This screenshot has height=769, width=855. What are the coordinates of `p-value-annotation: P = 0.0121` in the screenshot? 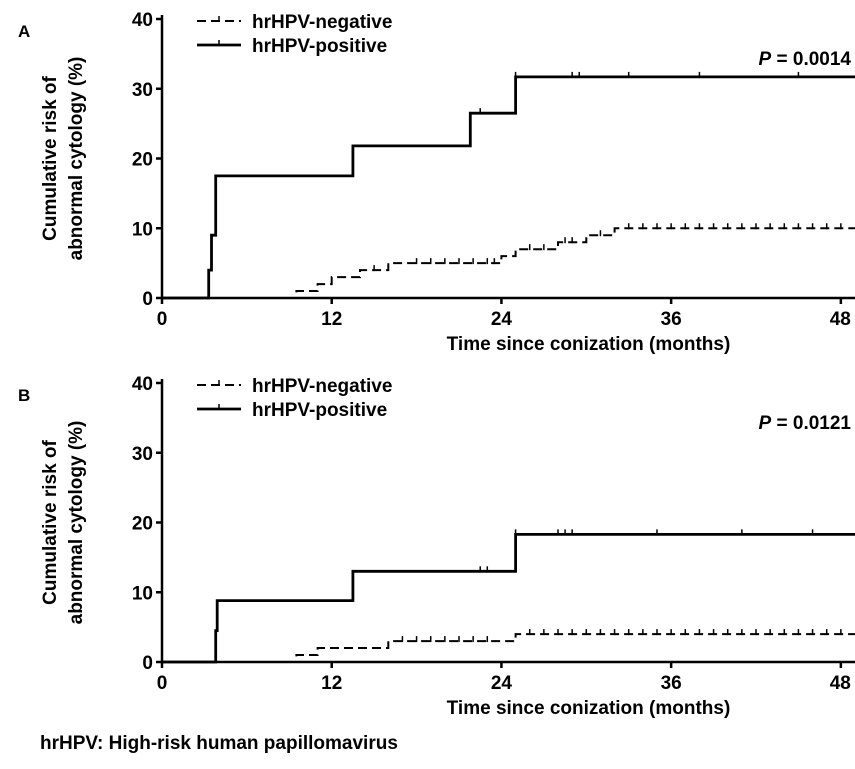 It's located at (805, 423).